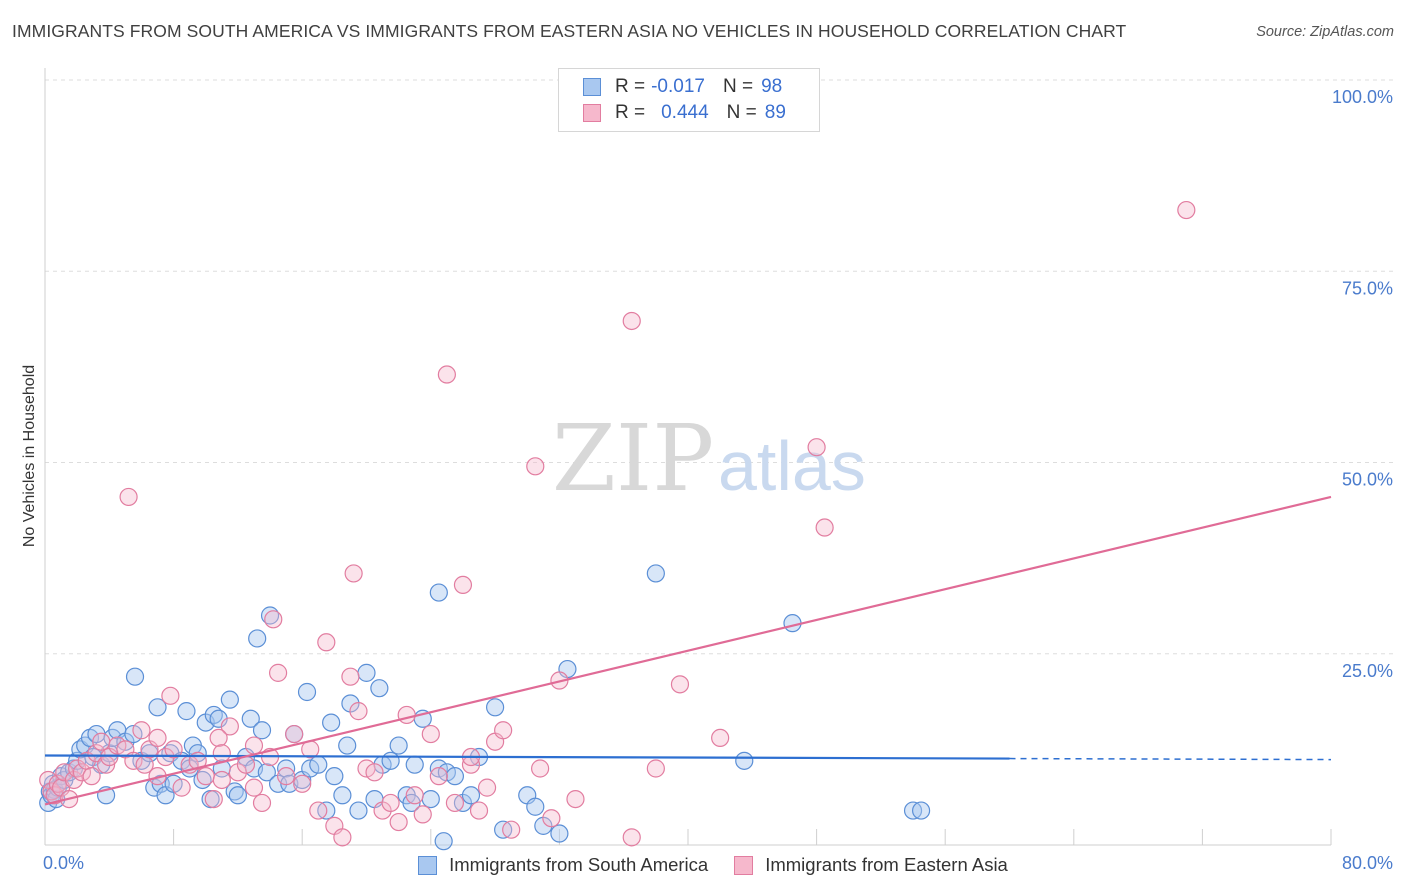 This screenshot has height=892, width=1406. What do you see at coordinates (1362, 384) in the screenshot?
I see `y-tick-labels: 100.0% 75.0% 50.0% 25.0%` at bounding box center [1362, 384].